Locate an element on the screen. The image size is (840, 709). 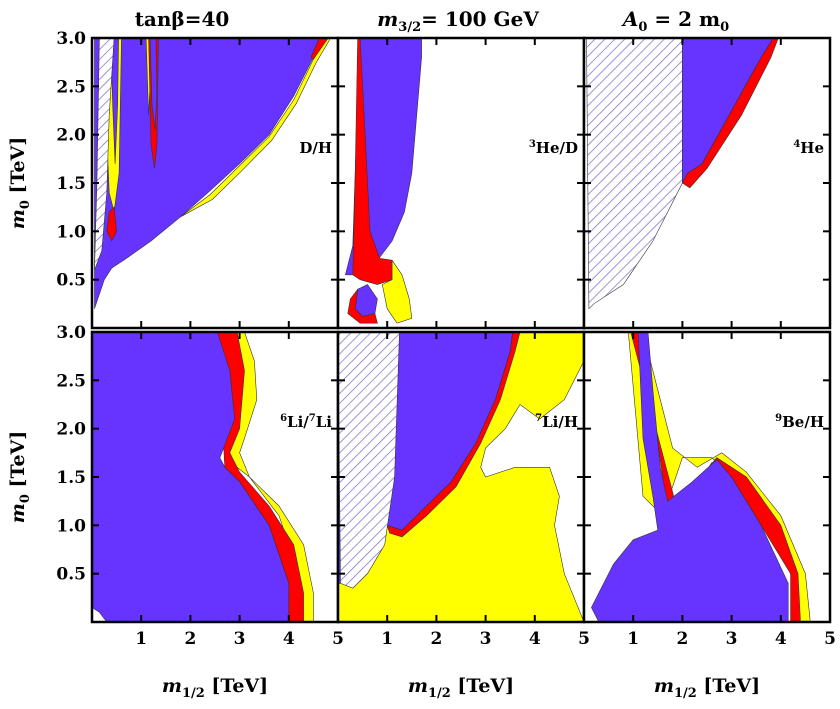
column-title-3: A0 = 2 m0 is located at coordinates (675, 21).